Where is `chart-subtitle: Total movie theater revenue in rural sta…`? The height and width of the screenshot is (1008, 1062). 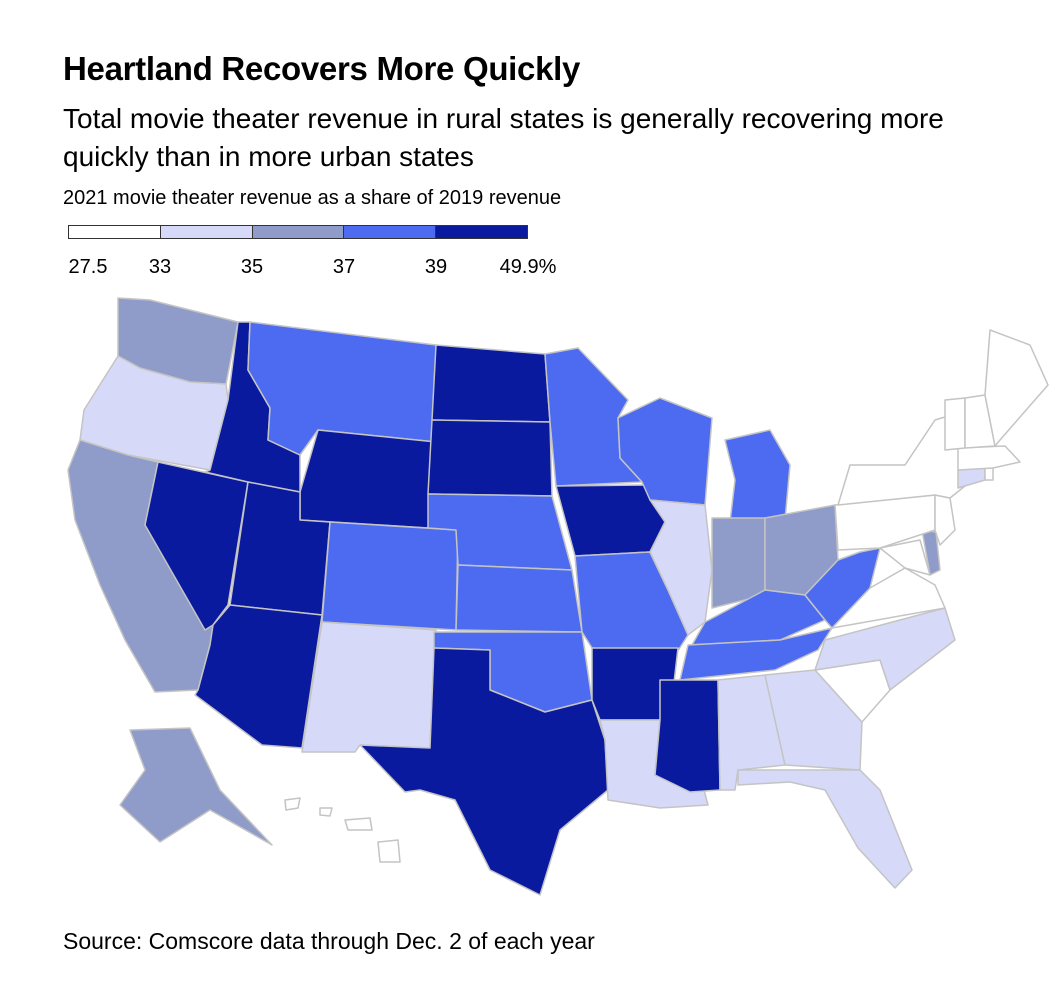
chart-subtitle: Total movie theater revenue in rural sta… is located at coordinates (503, 137).